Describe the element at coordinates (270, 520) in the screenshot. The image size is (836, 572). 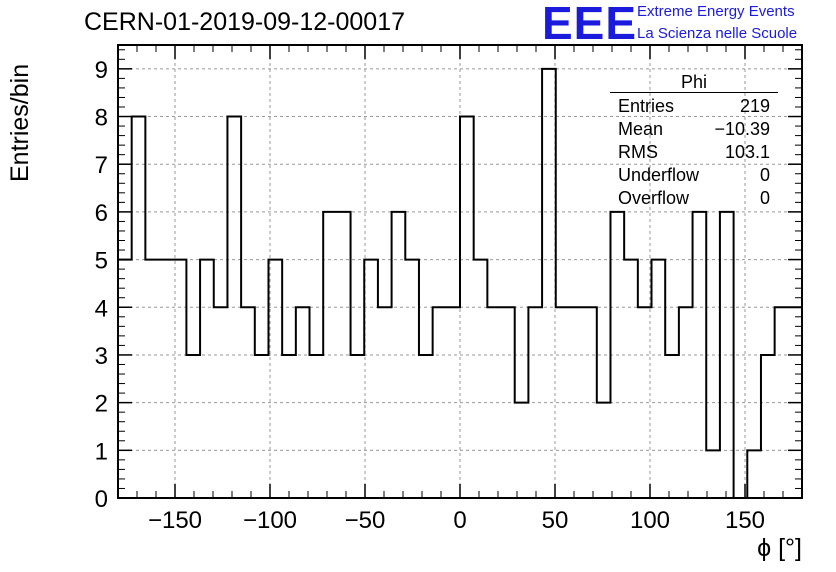
I see `x-tick-label: −100` at that location.